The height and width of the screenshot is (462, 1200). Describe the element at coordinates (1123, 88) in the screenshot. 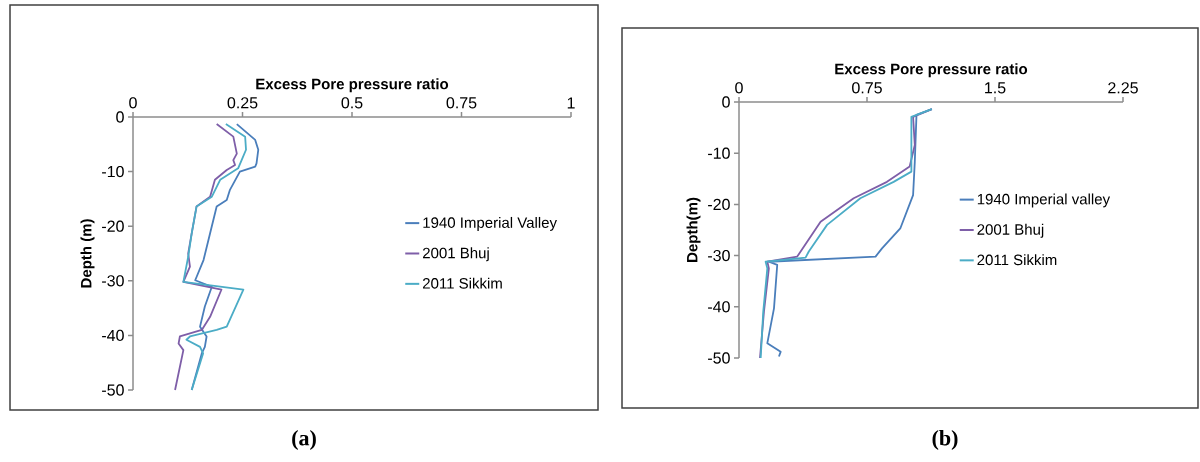

I see `x-tick-label: 2.25` at that location.